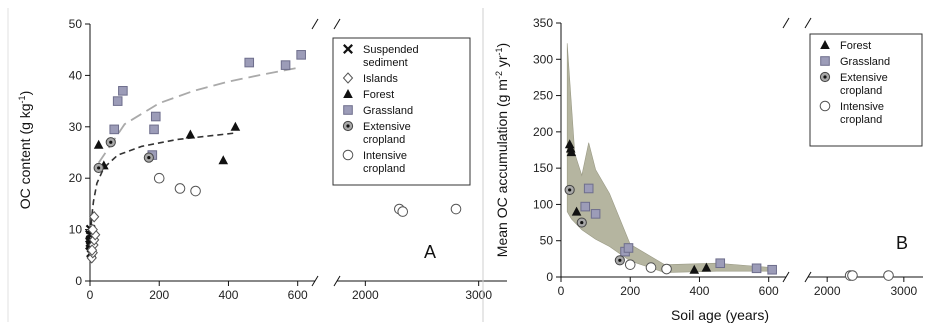 This screenshot has width=931, height=327. What do you see at coordinates (502, 63) in the screenshot?
I see `b-y-axis-label-mid: yr` at bounding box center [502, 63].